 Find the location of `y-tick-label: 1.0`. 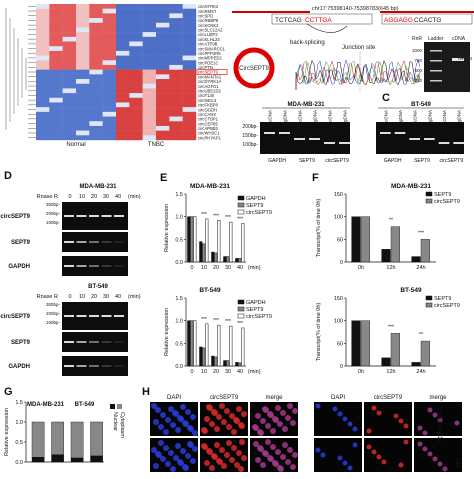

y-tick-label: 1.0 is located at coordinates (19, 423).